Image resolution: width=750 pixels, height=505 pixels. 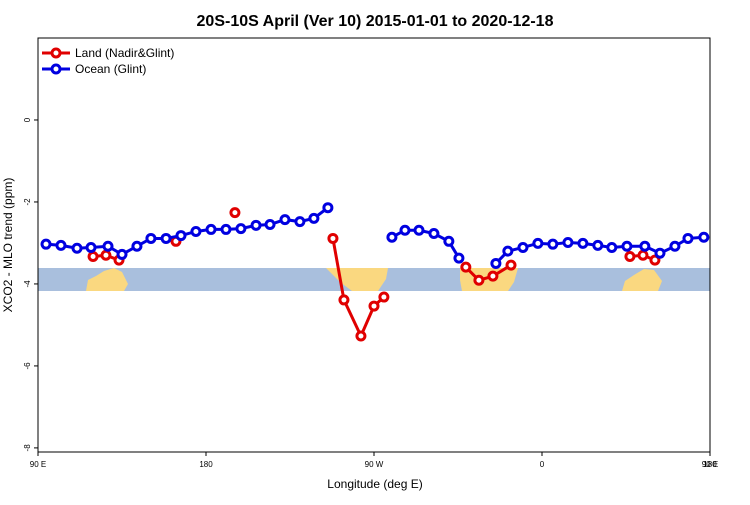 What do you see at coordinates (375, 235) in the screenshot?
I see `series` at bounding box center [375, 235].